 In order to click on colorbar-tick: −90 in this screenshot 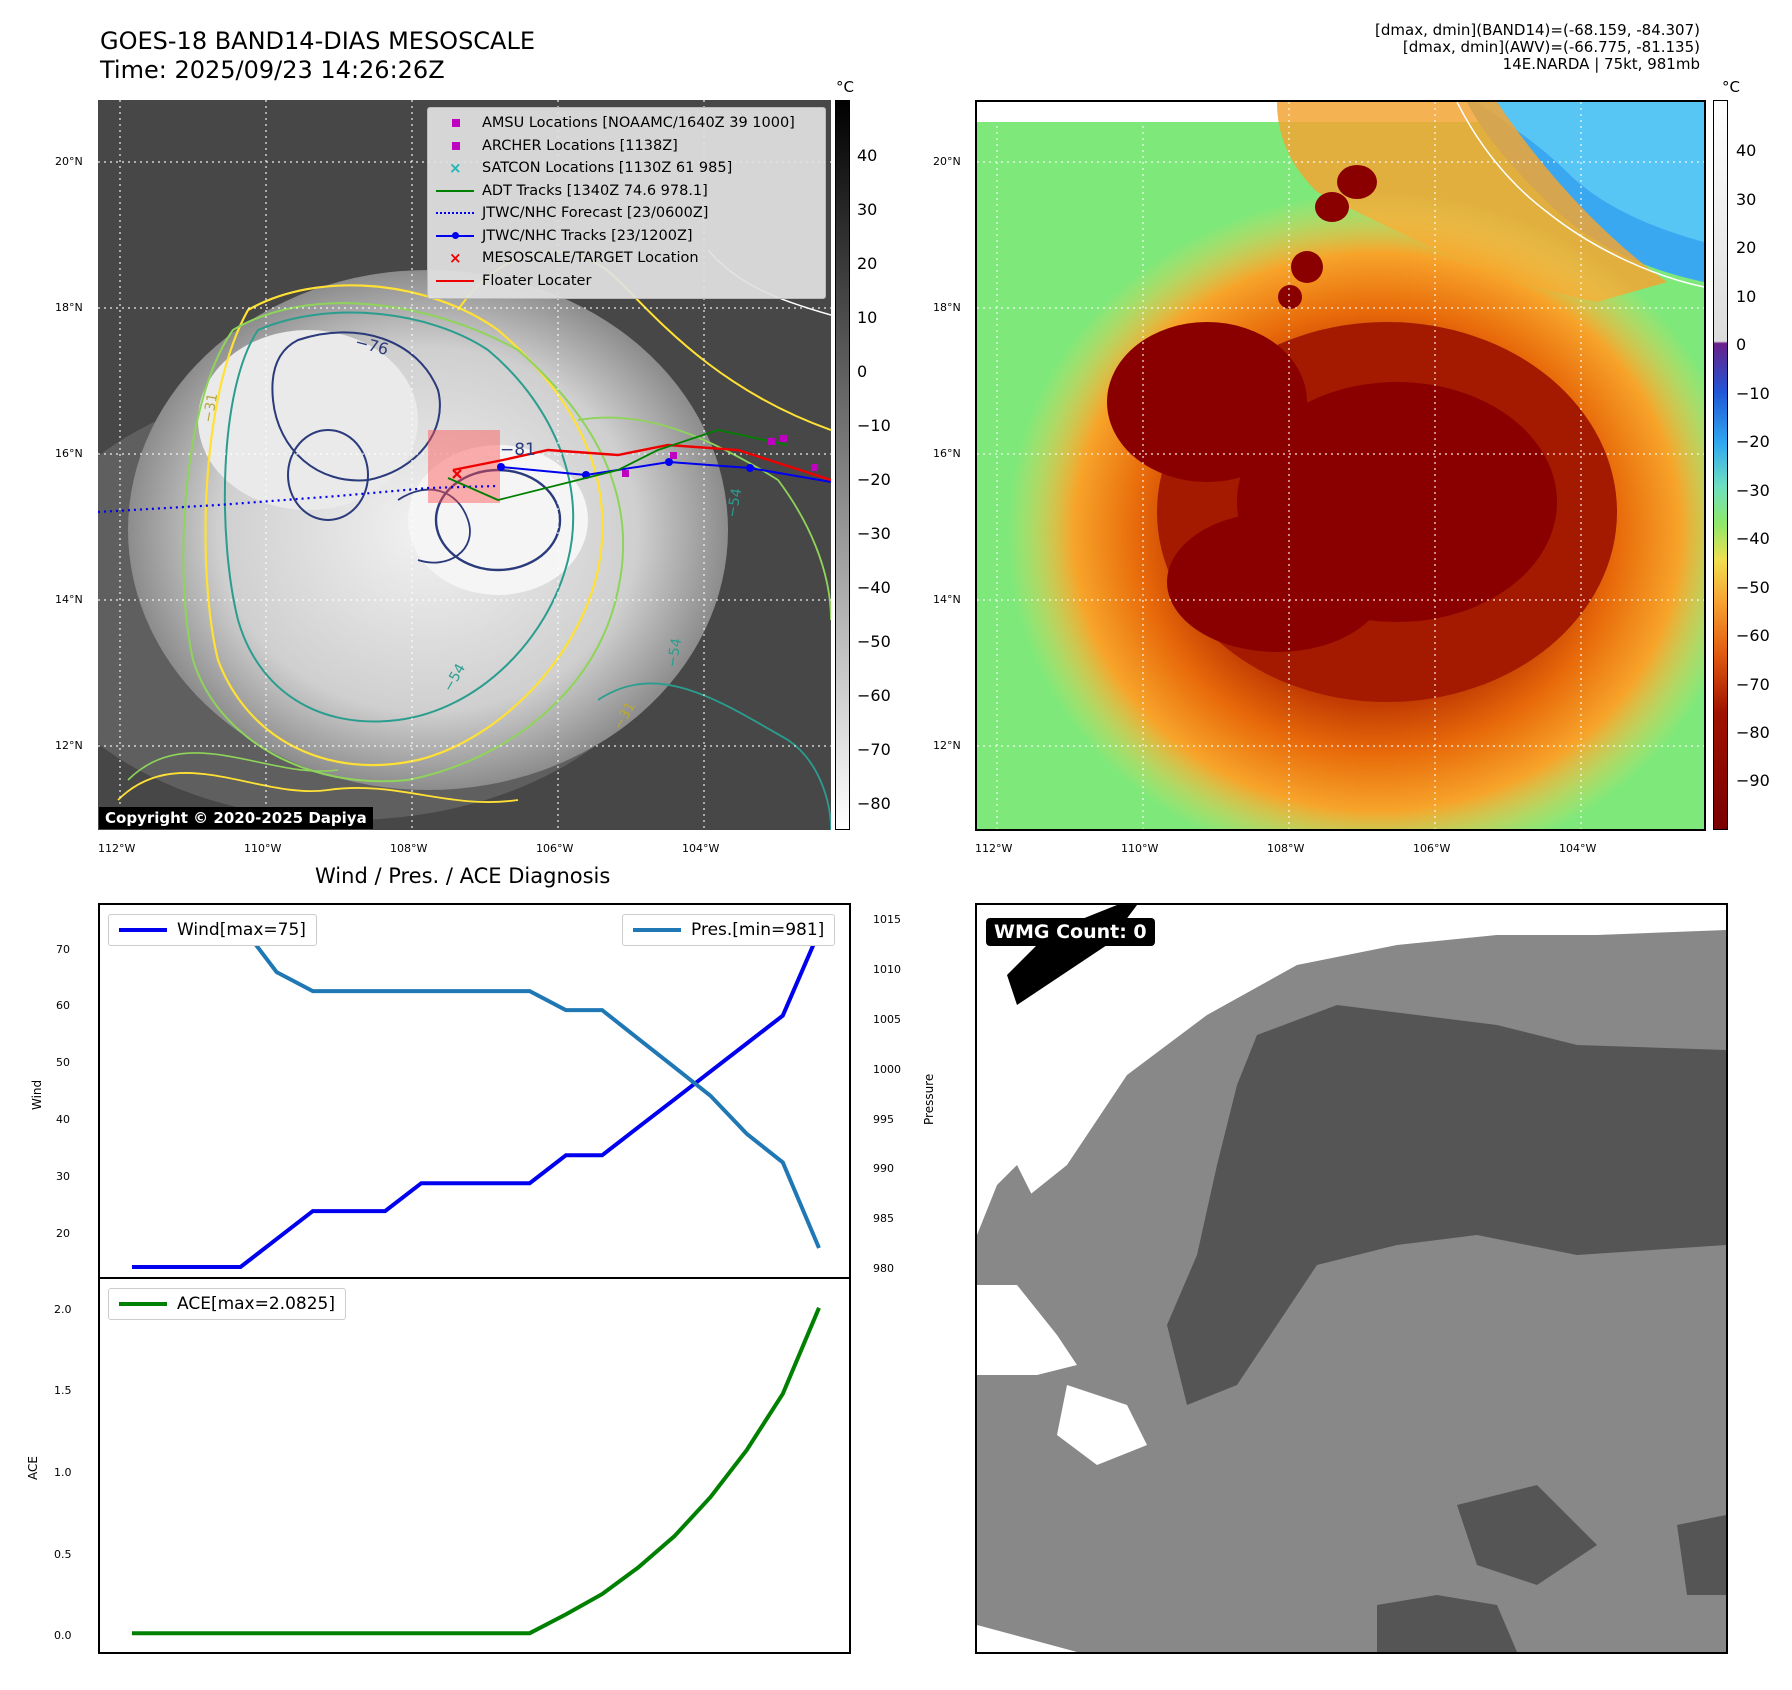, I will do `click(1753, 780)`.